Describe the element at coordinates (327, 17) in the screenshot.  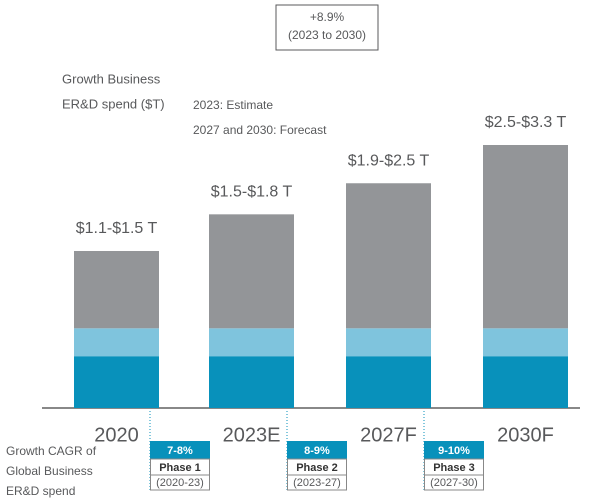
I see `cagr-value: +8.9%` at that location.